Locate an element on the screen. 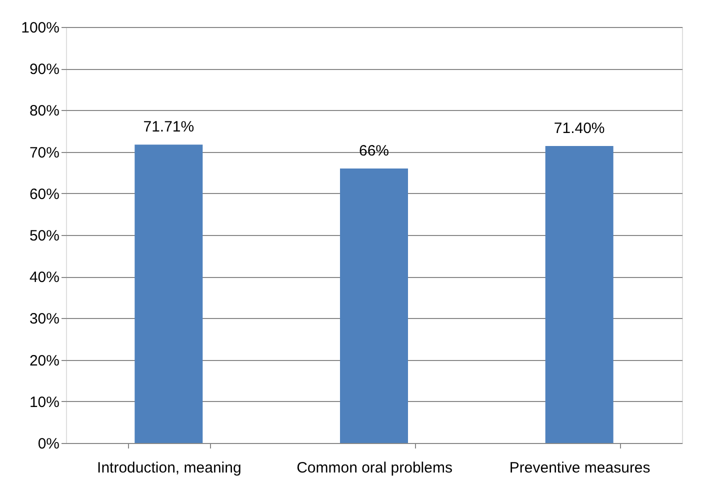  y-tick-label: 0% is located at coordinates (49, 444).